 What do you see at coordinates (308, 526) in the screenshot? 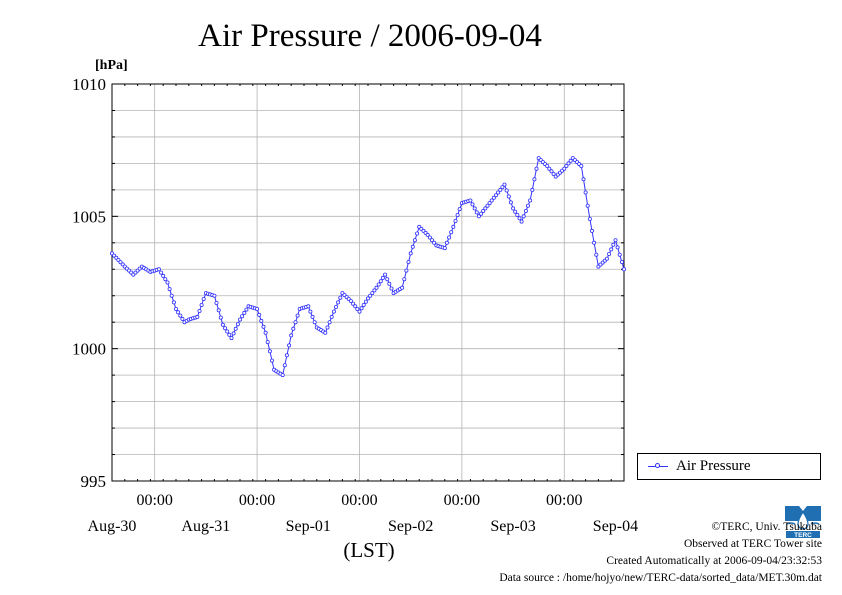
I see `x-date-label: Sep-01` at bounding box center [308, 526].